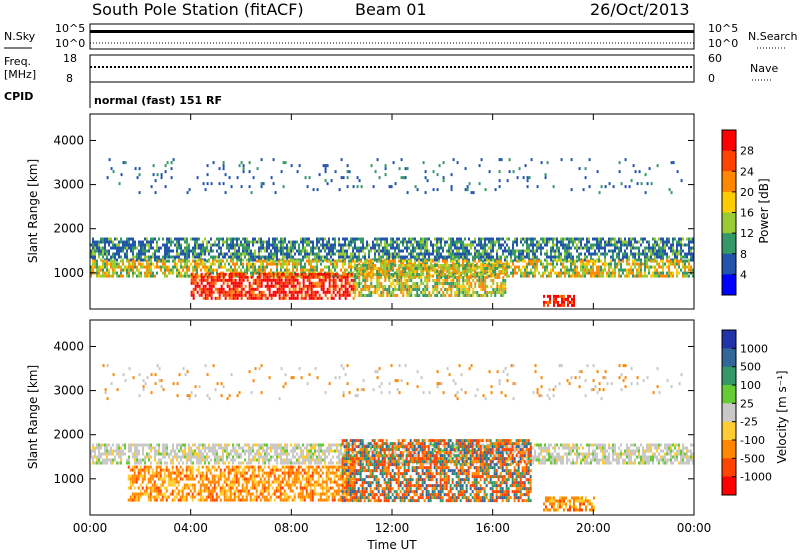  I want to click on y-tick-label: 2000, so click(68, 229).